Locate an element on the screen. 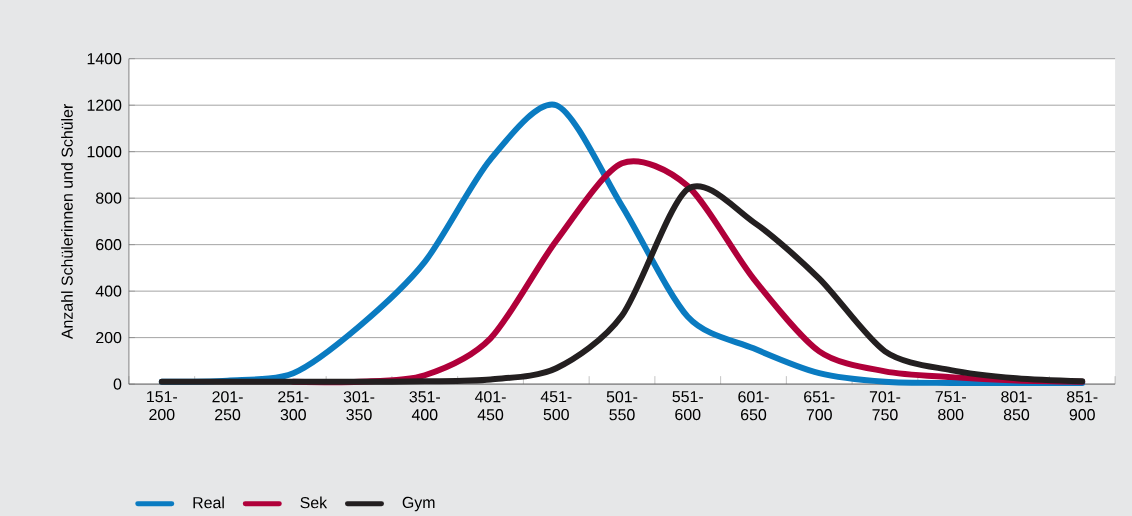 The height and width of the screenshot is (516, 1132). x-tick-label: 201-250 is located at coordinates (227, 405).